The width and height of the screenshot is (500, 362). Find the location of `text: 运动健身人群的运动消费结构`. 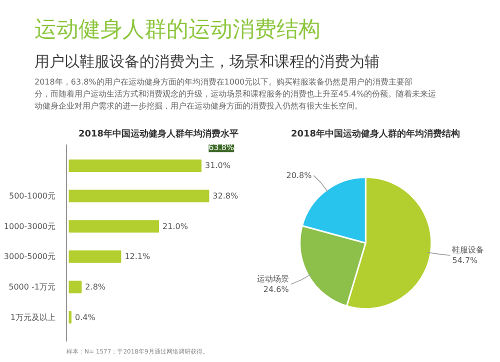

text: 运动健身人群的运动消费结构 is located at coordinates (177, 30).